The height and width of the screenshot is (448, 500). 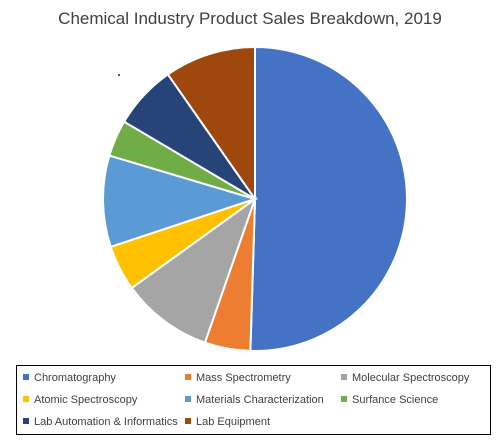 I want to click on legend-item-molecular-spectroscopy: Molecular Spectroscopy, so click(x=405, y=378).